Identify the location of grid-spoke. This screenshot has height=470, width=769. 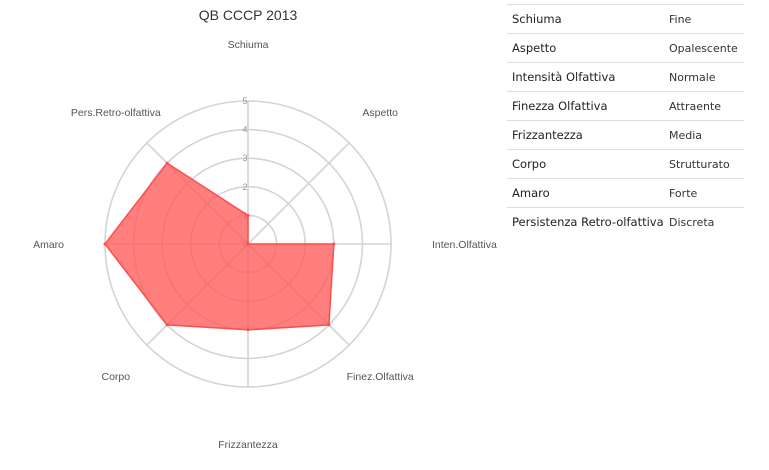
(298, 193).